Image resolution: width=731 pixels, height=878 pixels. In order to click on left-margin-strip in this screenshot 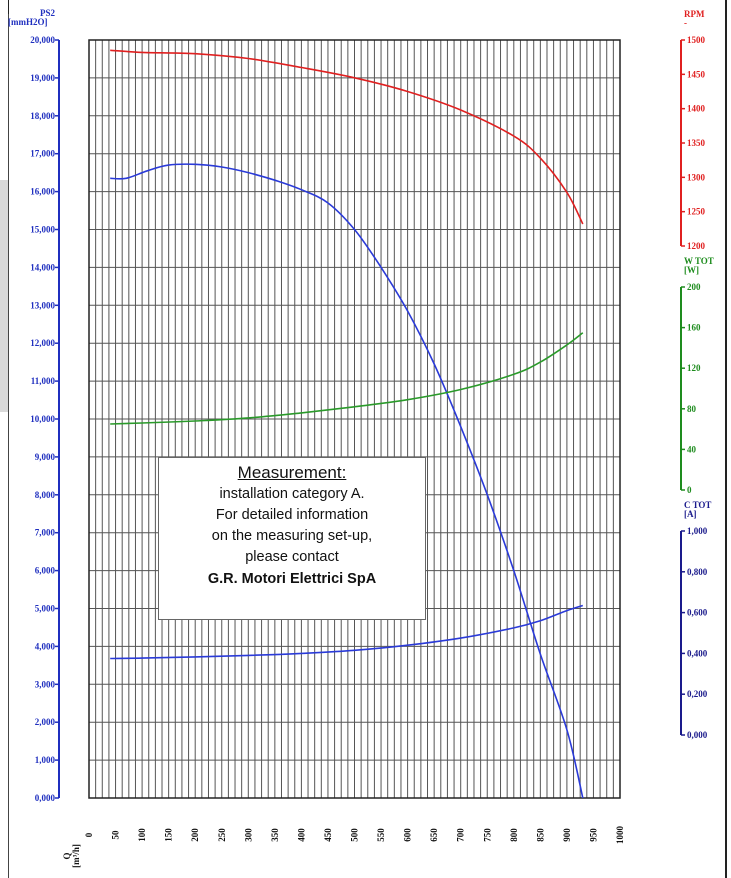, I will do `click(4, 296)`.